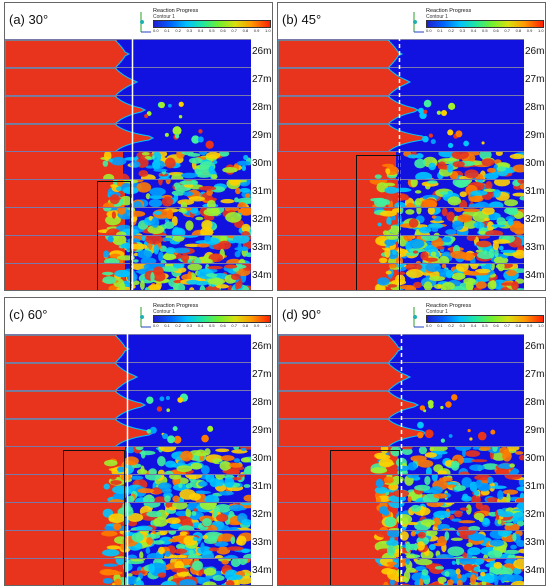  Describe the element at coordinates (76, 404) in the screenshot. I see `flame-jet` at that location.